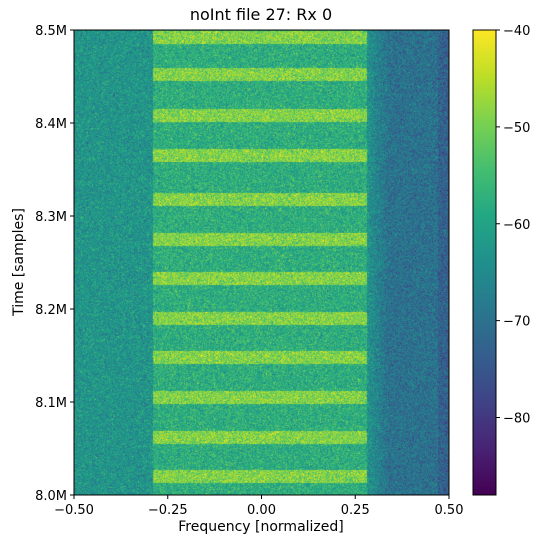 The image size is (550, 547). What do you see at coordinates (261, 510) in the screenshot?
I see `x-tick-label: 0.00` at bounding box center [261, 510].